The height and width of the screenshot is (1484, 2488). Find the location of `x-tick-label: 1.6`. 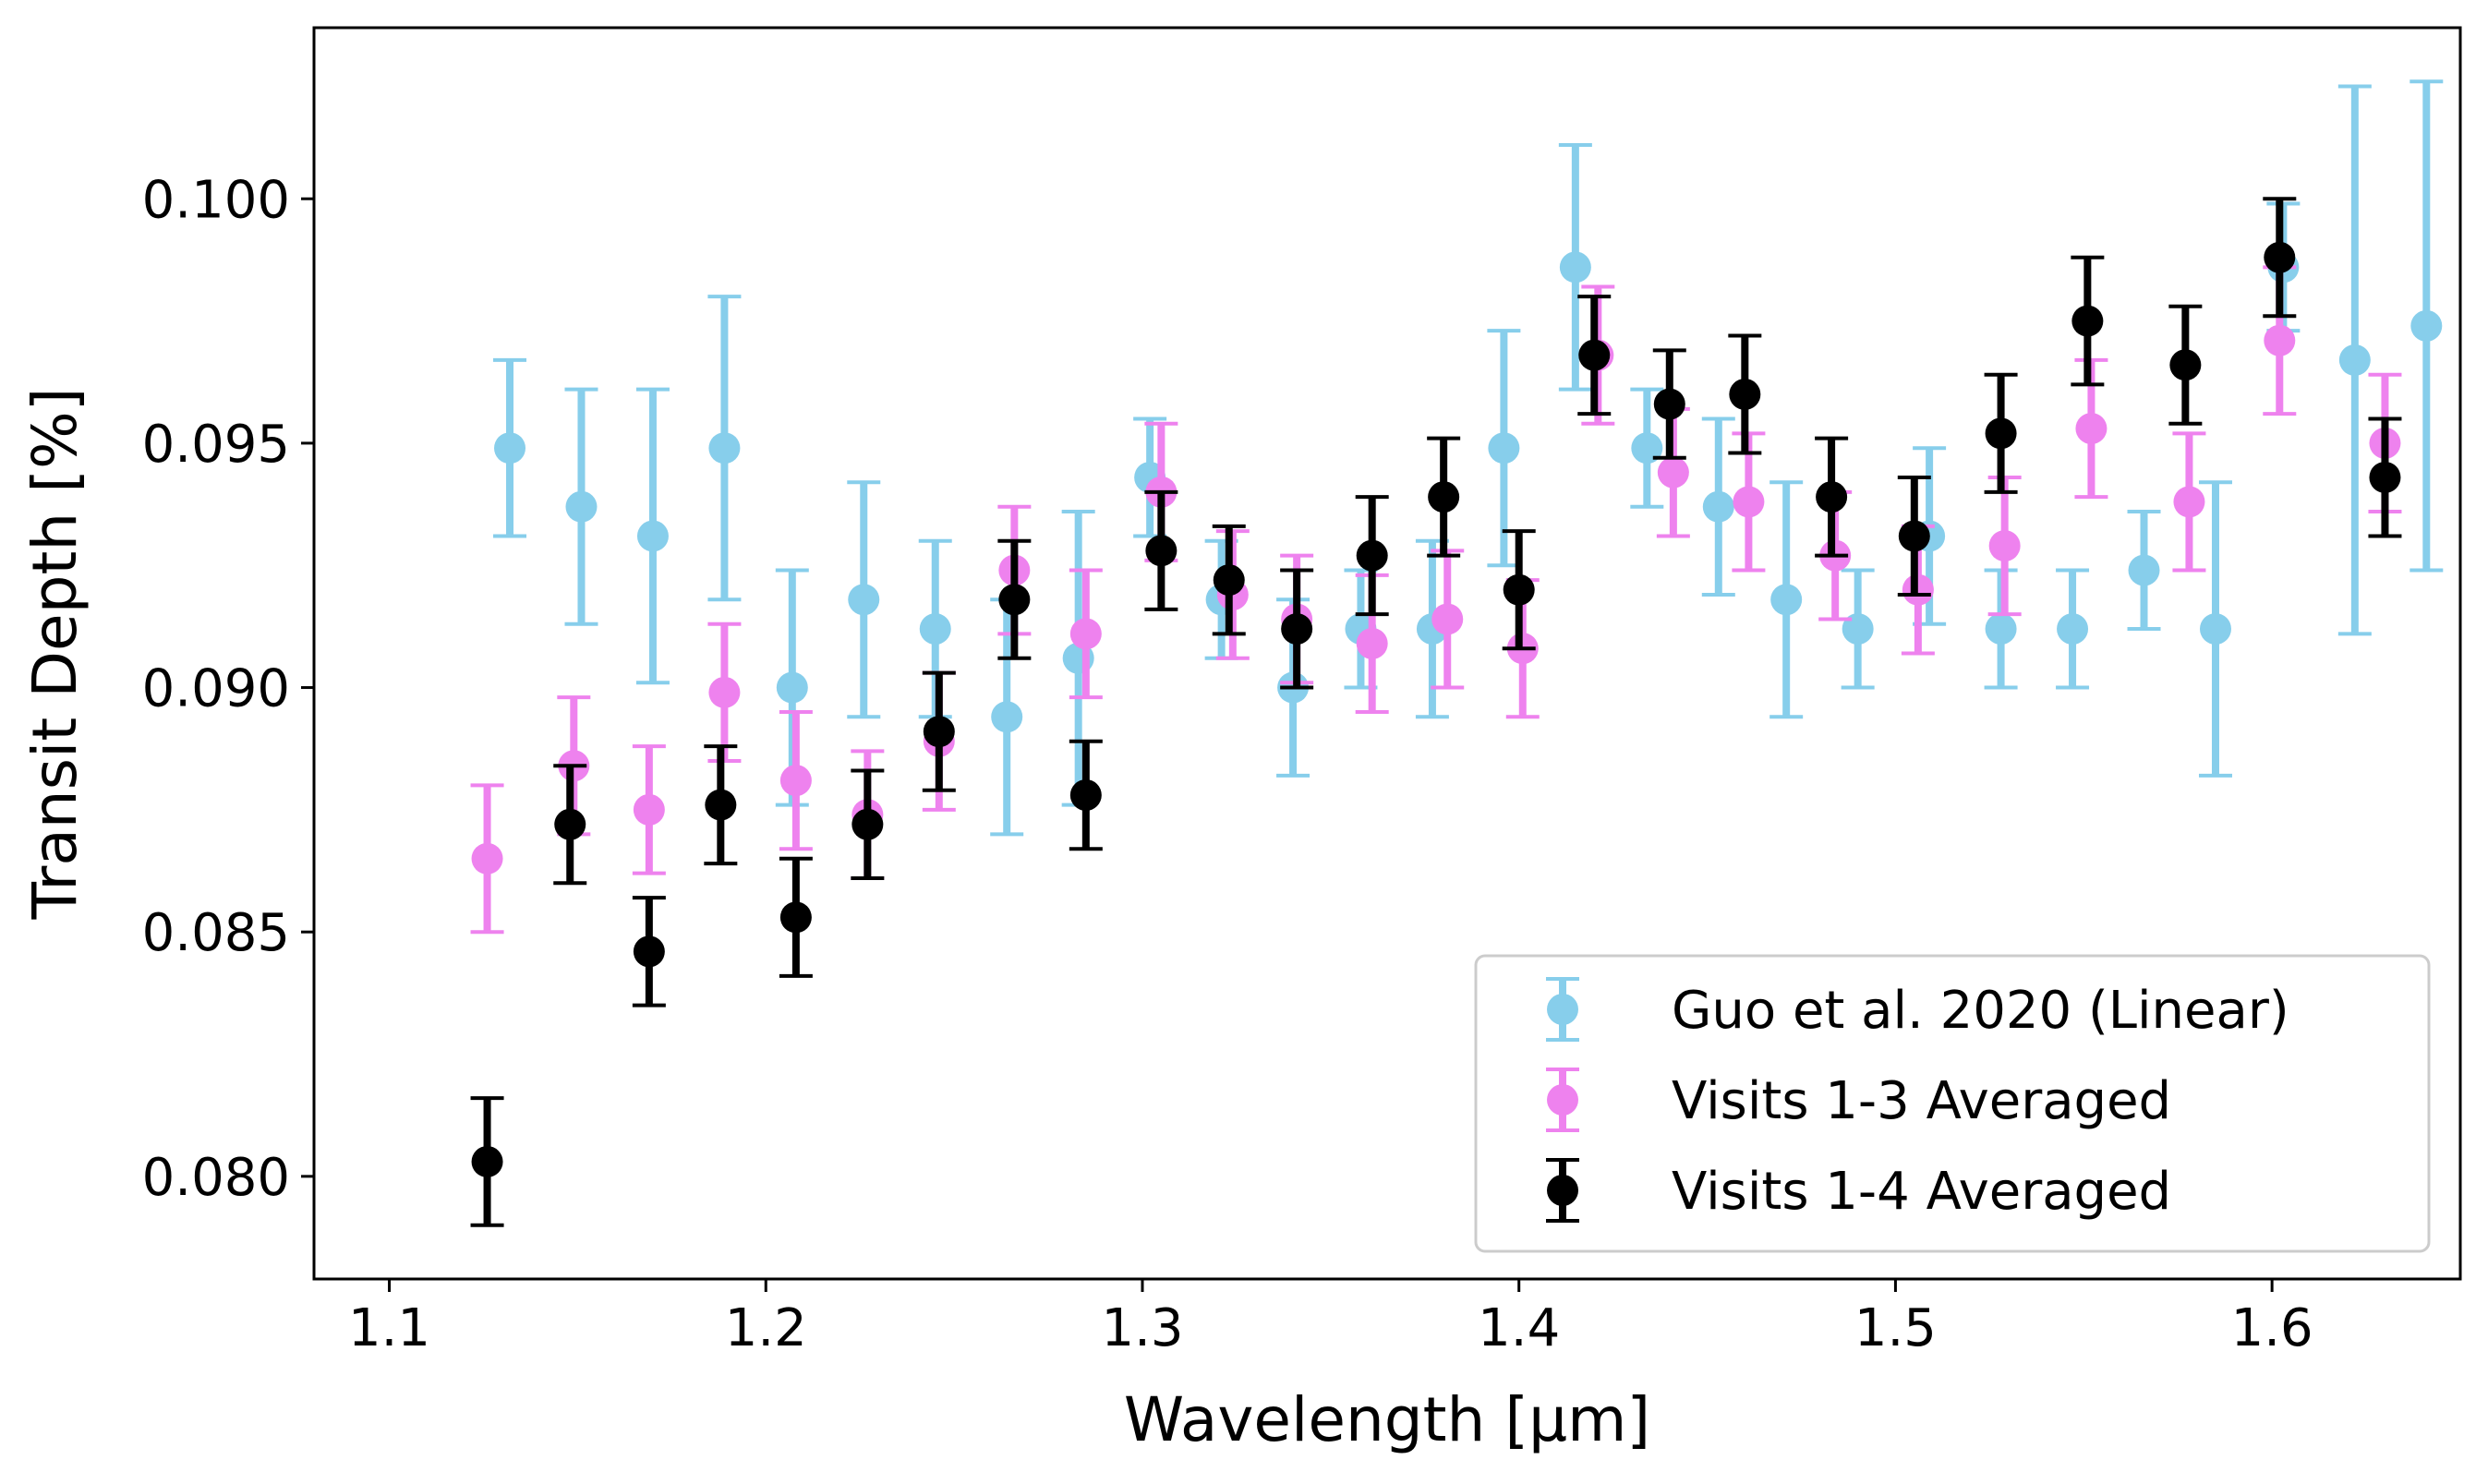

x-tick-label: 1.6 is located at coordinates (2272, 1328).